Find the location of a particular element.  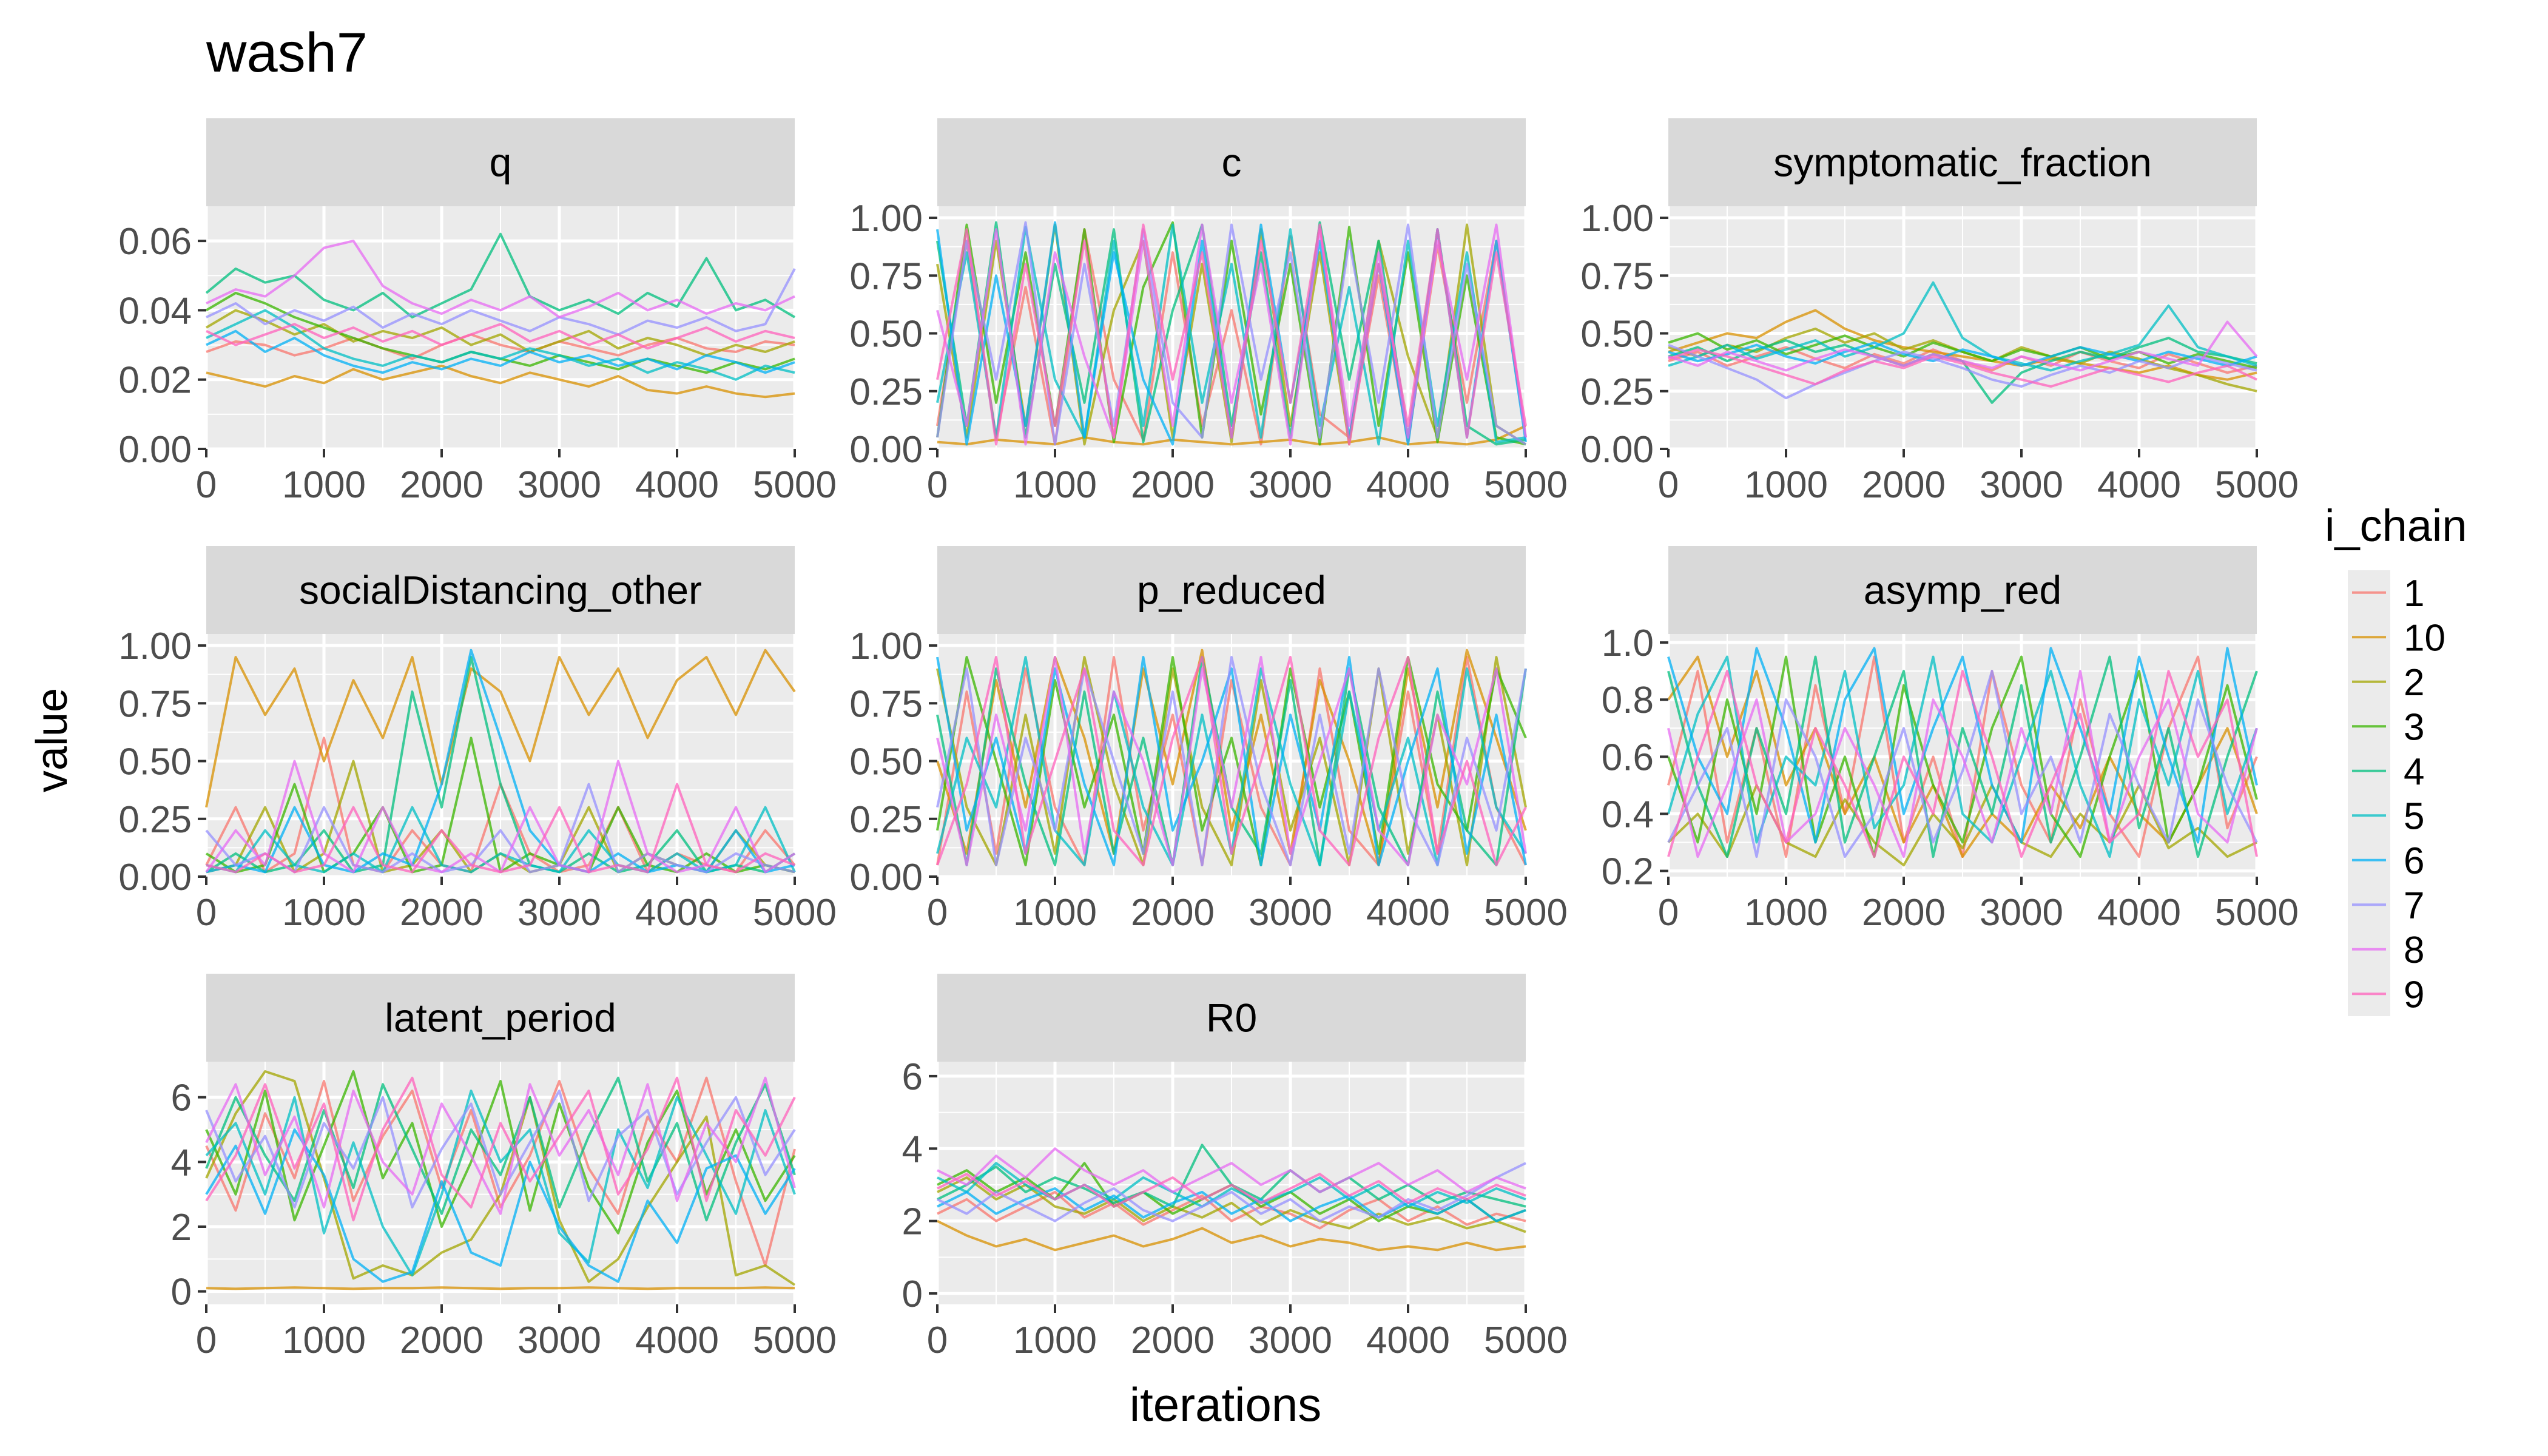

facet-strip-label: R0 is located at coordinates (1231, 1018).